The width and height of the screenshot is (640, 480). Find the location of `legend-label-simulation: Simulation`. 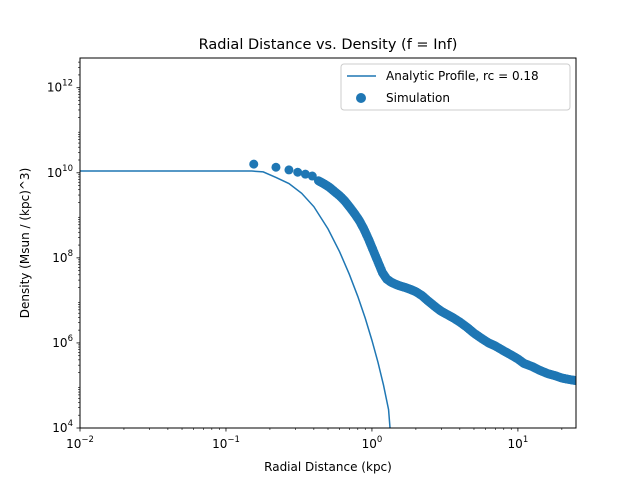

legend-label-simulation: Simulation is located at coordinates (418, 98).